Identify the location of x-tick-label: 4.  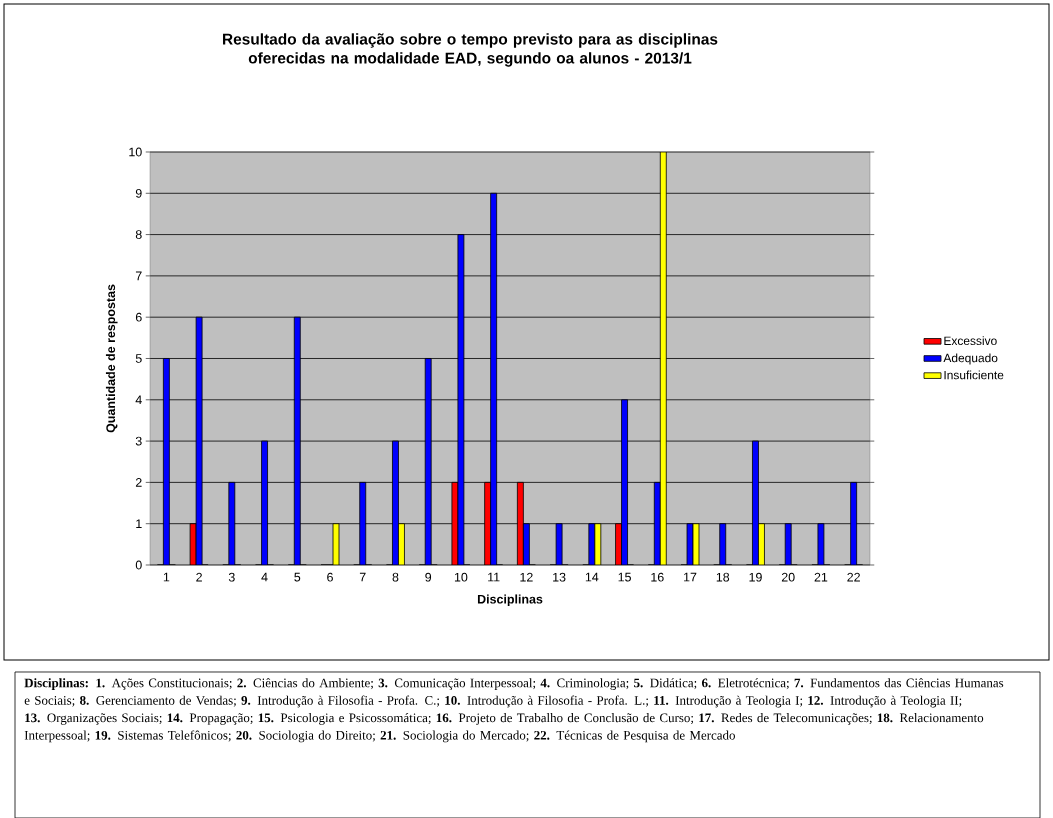
(264, 577).